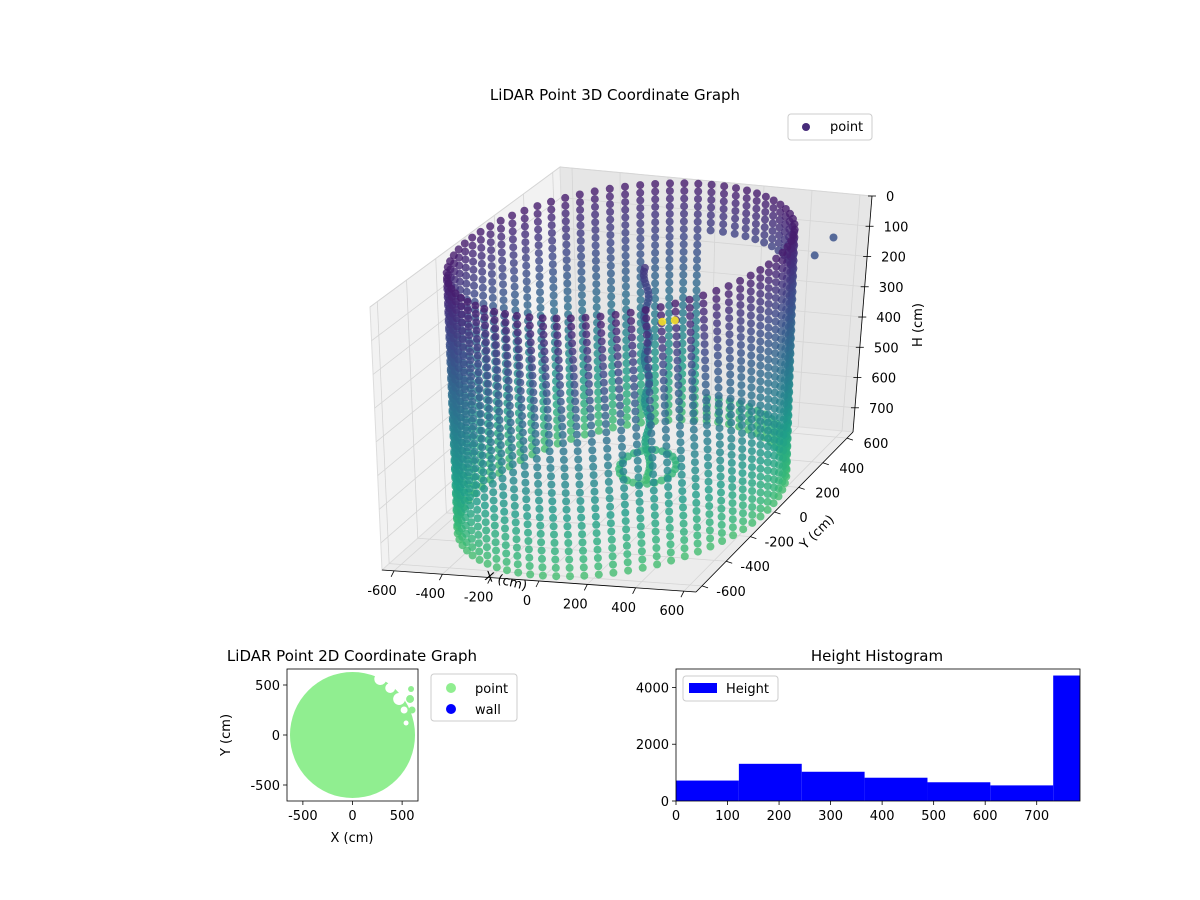  What do you see at coordinates (882, 816) in the screenshot?
I see `hist-x-tick-label: 400` at bounding box center [882, 816].